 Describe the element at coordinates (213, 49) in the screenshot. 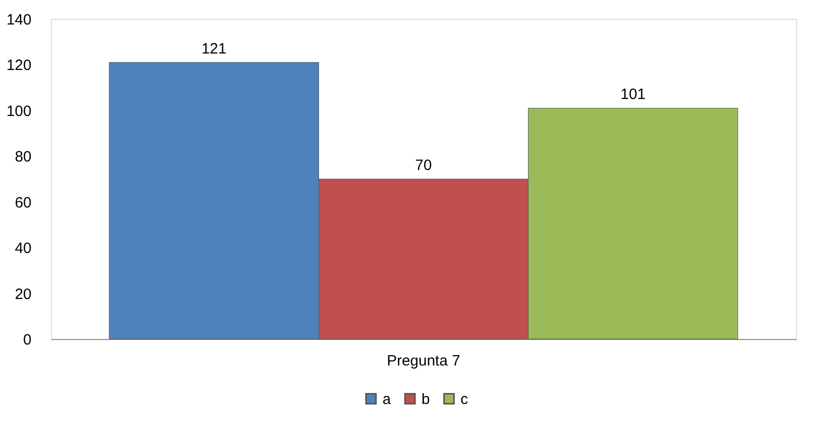

I see `data-label: 121` at that location.